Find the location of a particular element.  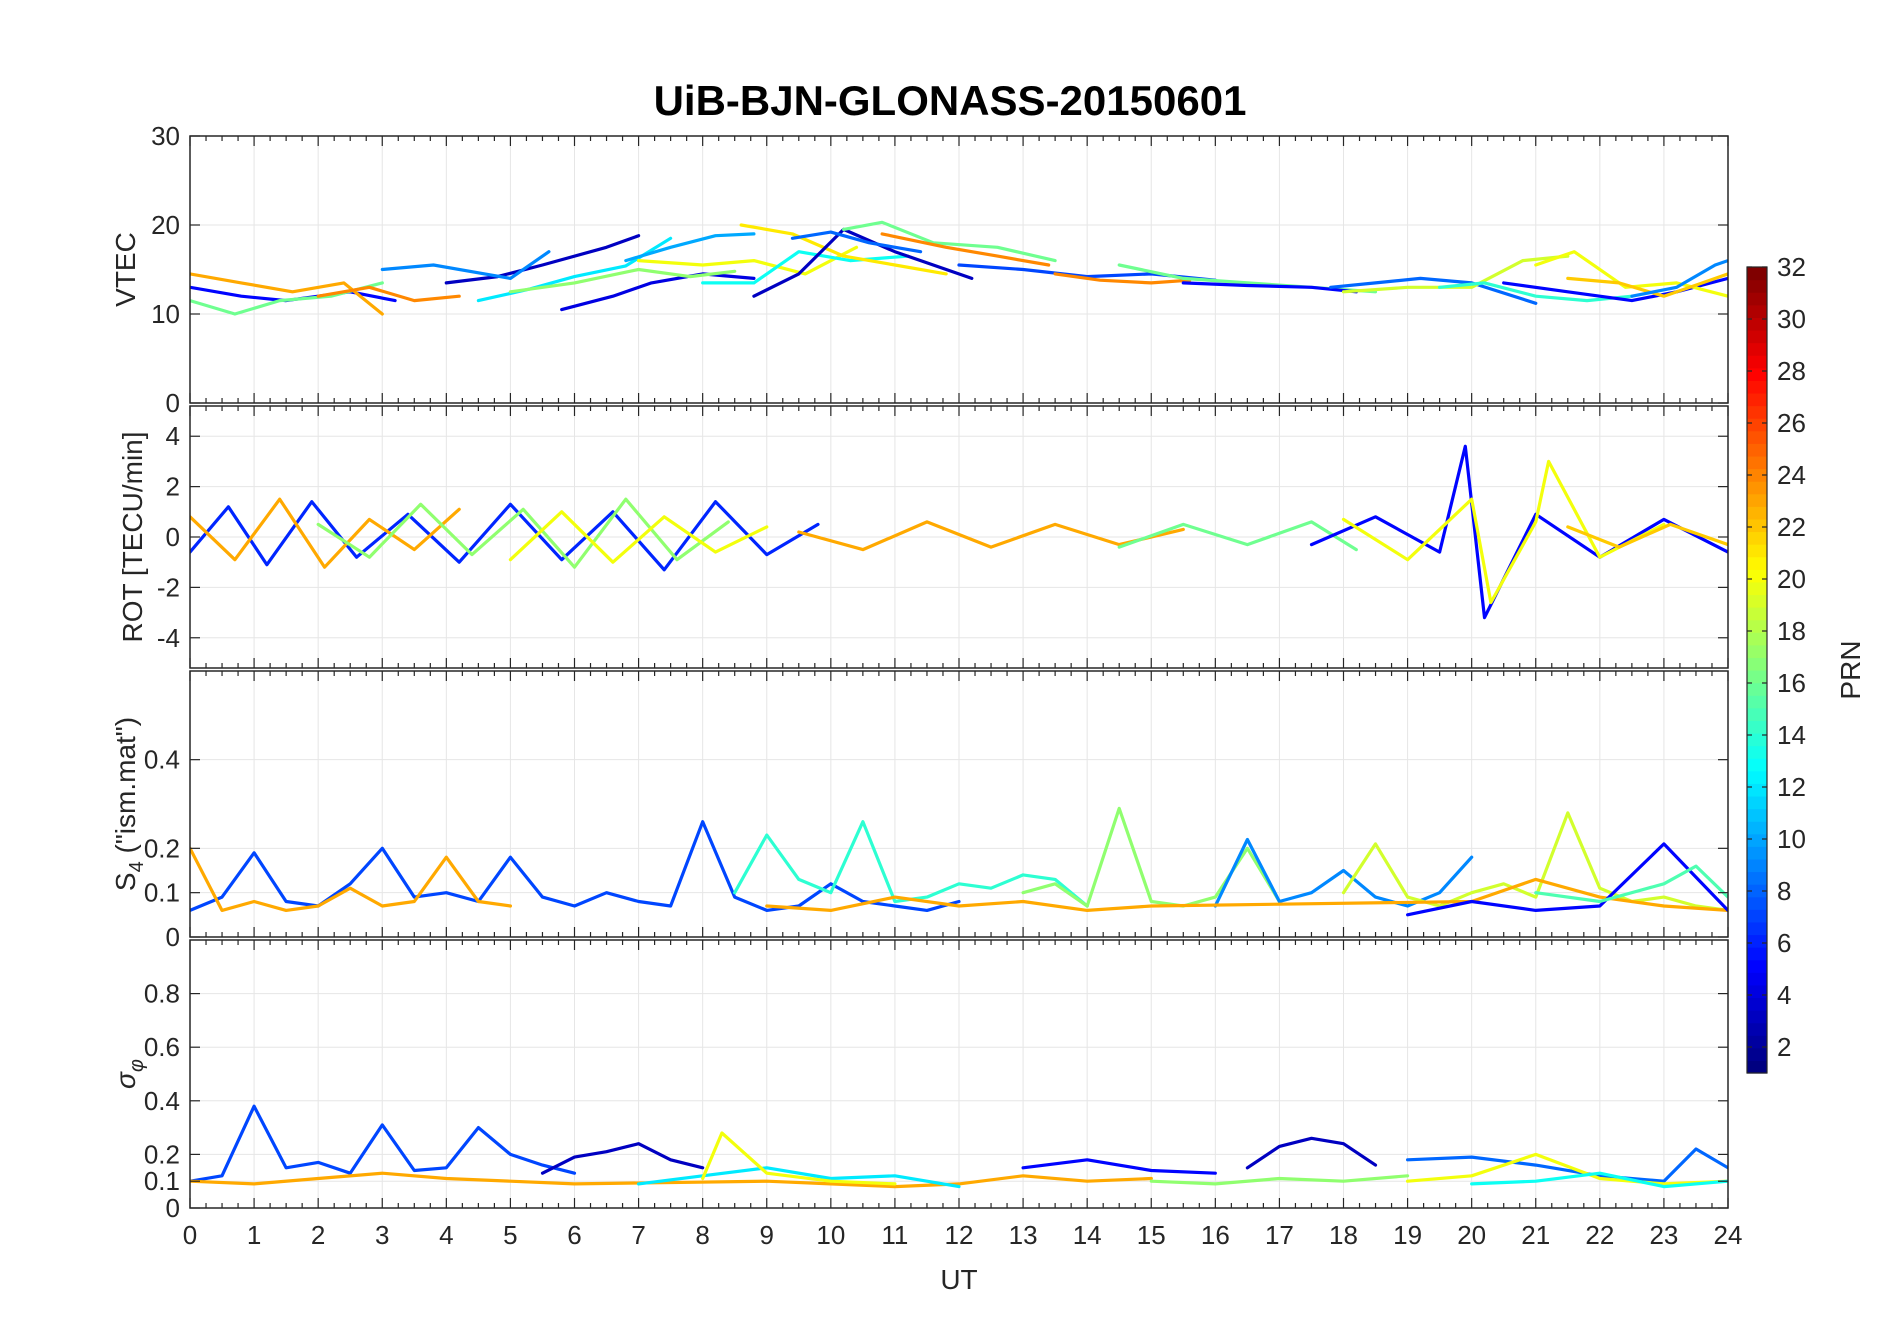

x-tick-label: 15 is located at coordinates (1151, 1235).